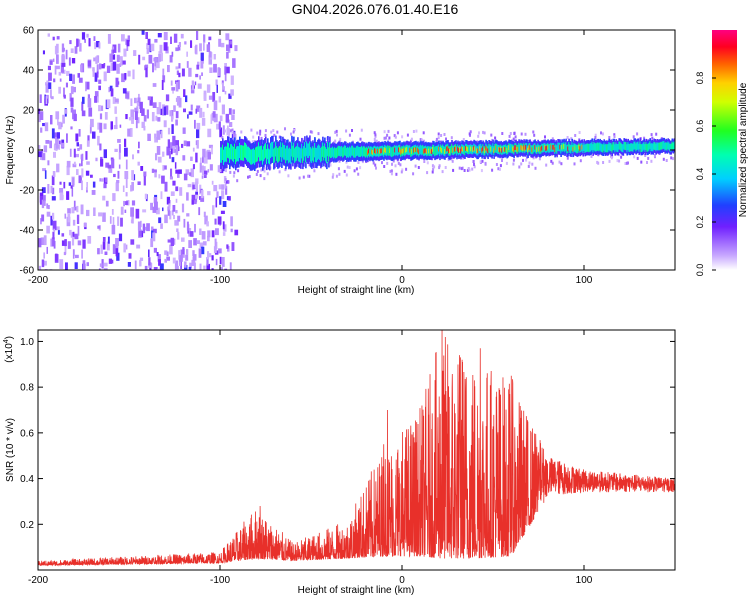 This screenshot has height=605, width=750. What do you see at coordinates (27, 388) in the screenshot?
I see `y-tick-label: 0.8` at bounding box center [27, 388].